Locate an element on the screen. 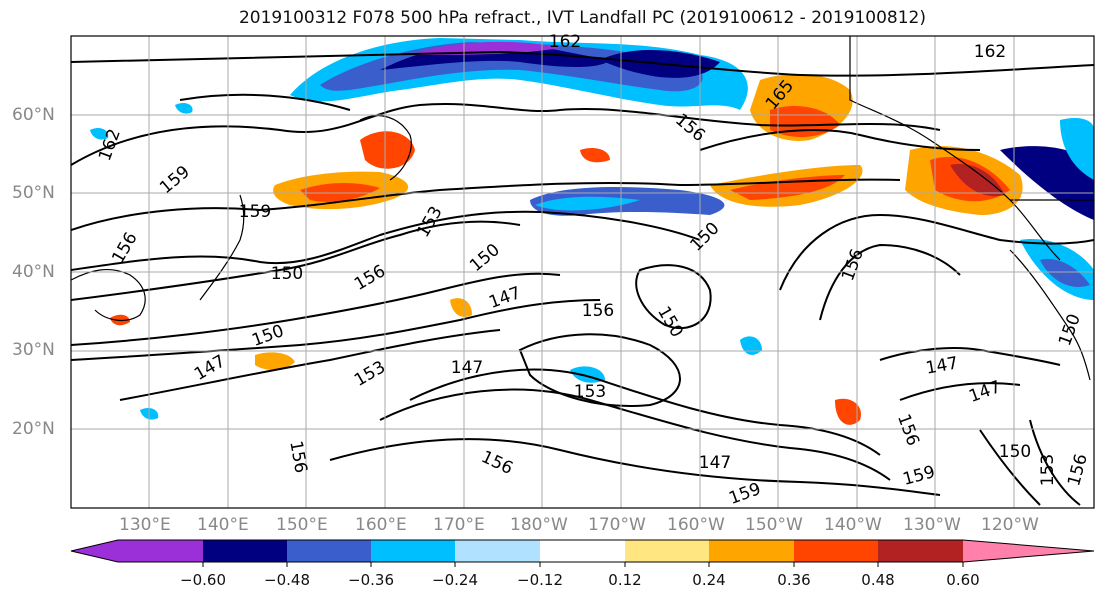 The width and height of the screenshot is (1105, 601). lon-label: 140°W is located at coordinates (853, 525).